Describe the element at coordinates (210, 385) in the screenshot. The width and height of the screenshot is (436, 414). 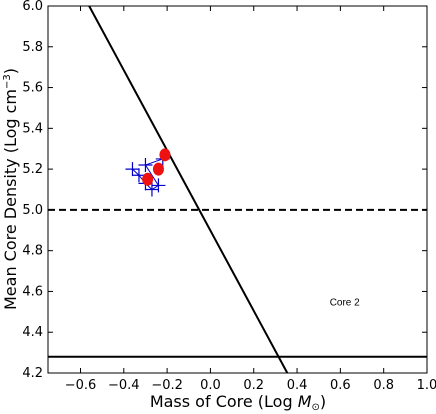
I see `x-tick-label: 0.0` at that location.